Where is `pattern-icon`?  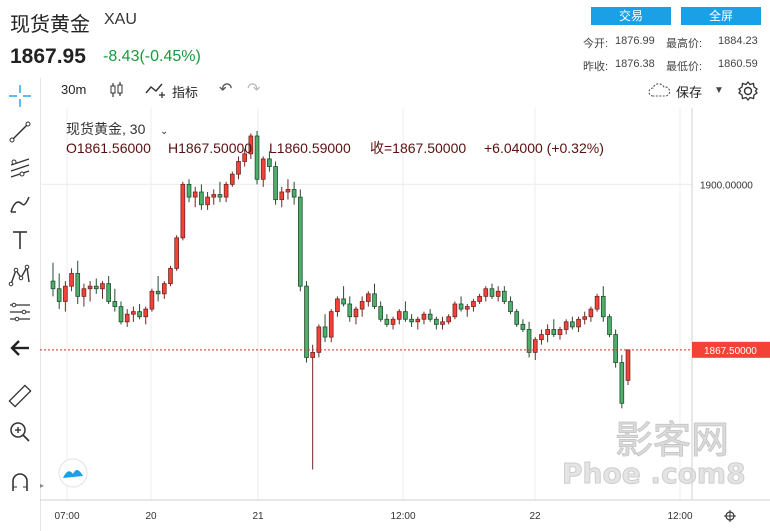 pattern-icon is located at coordinates (20, 276).